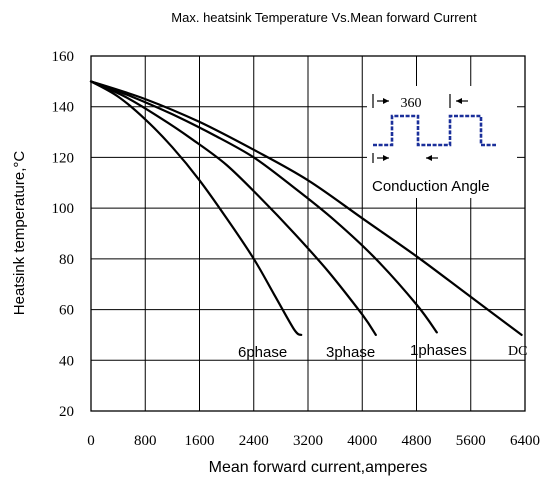 The image size is (556, 491). What do you see at coordinates (459, 101) in the screenshot?
I see `period-arrowhead-right` at bounding box center [459, 101].